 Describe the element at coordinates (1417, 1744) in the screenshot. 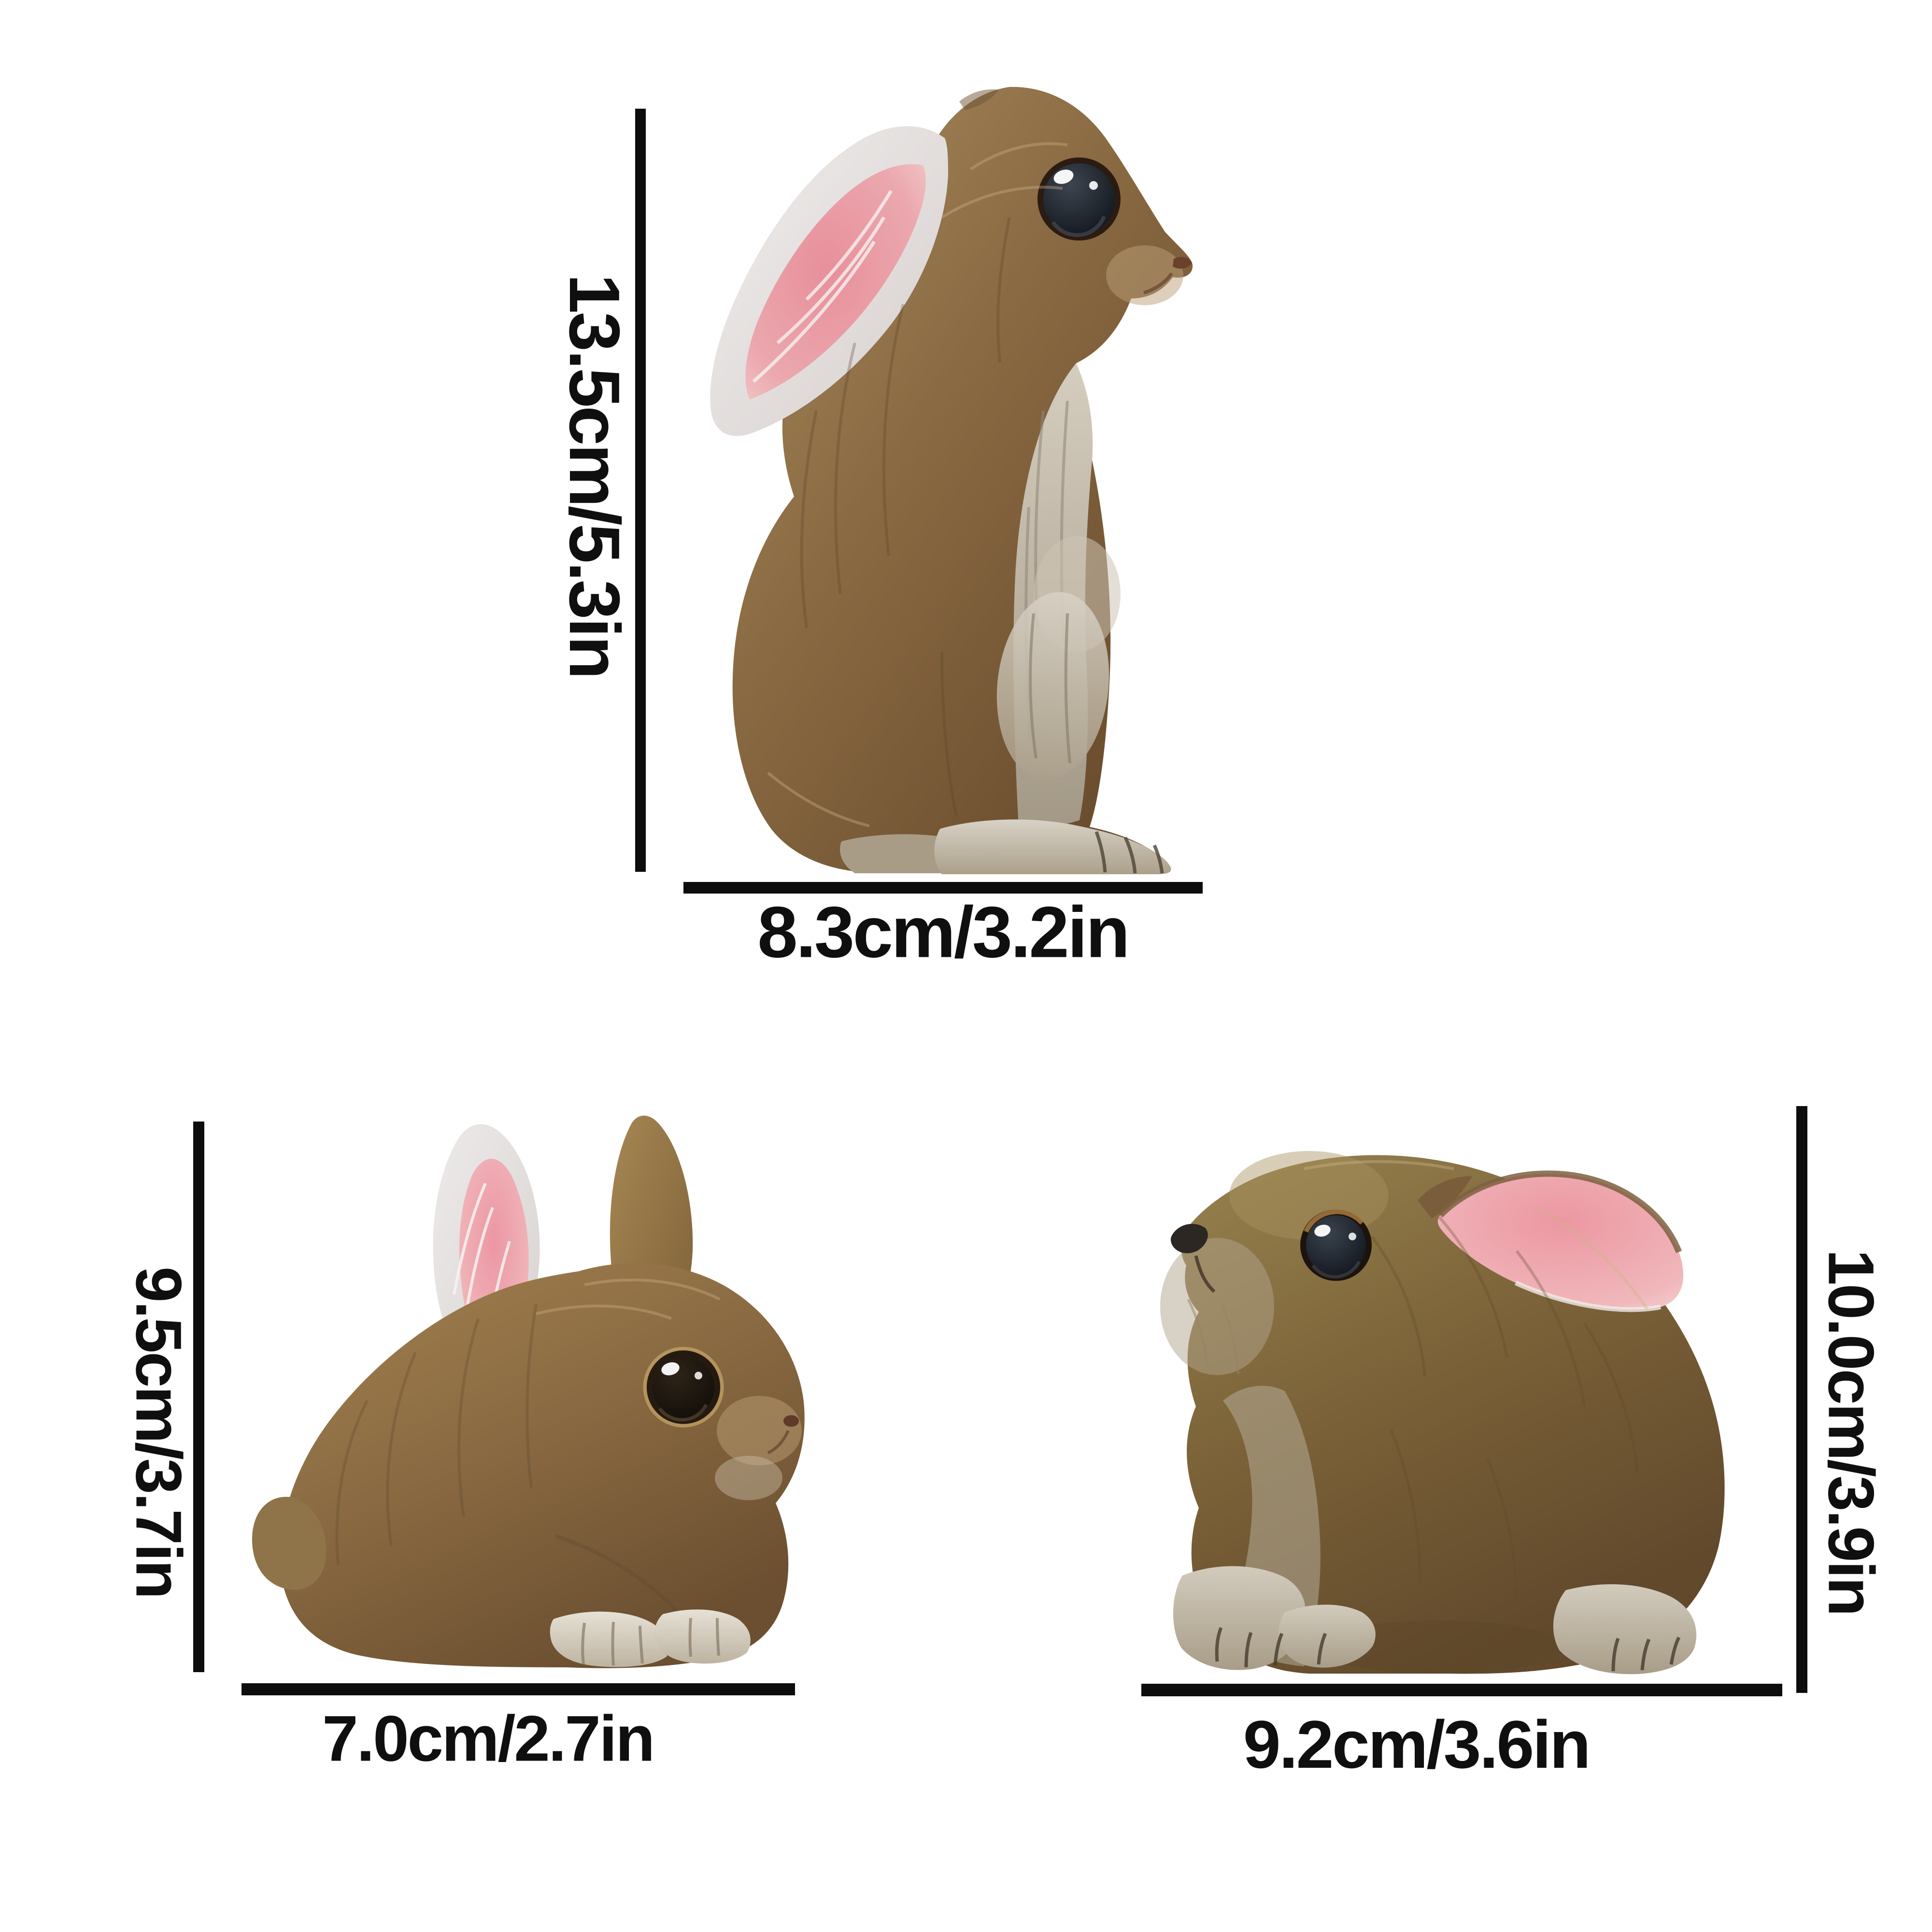

I see `crouching-rabbit-width-label: 9.2cm/3.6in` at that location.